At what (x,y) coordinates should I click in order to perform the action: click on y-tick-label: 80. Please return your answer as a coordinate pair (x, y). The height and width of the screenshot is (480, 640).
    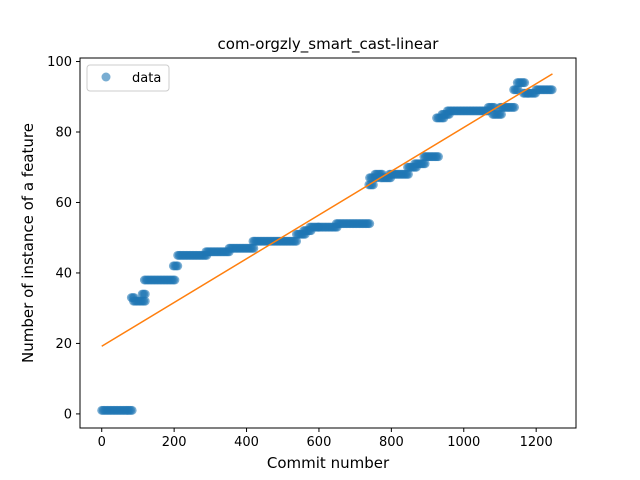
    Looking at the image, I should click on (63, 133).